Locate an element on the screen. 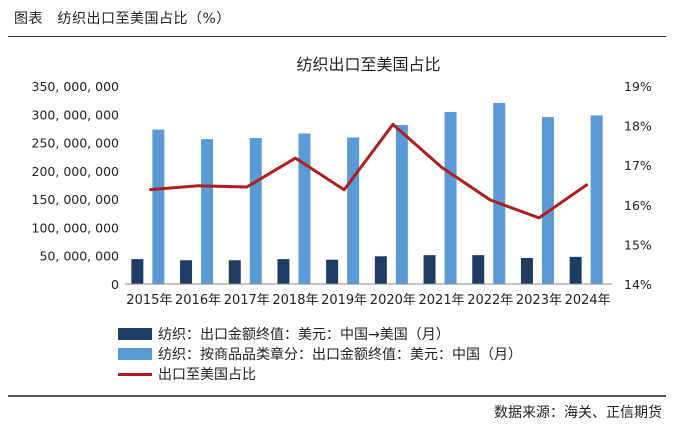 This screenshot has height=434, width=674. y-left-tick-label: 300, 000, 000 is located at coordinates (76, 114).